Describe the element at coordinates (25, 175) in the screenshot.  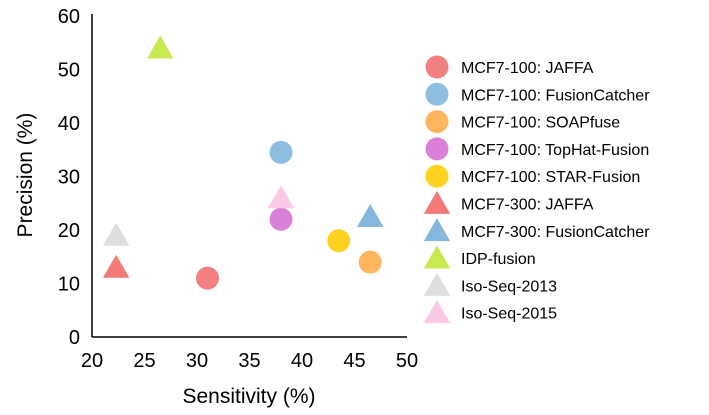
I see `y-axis-label: Precision (%)` at that location.